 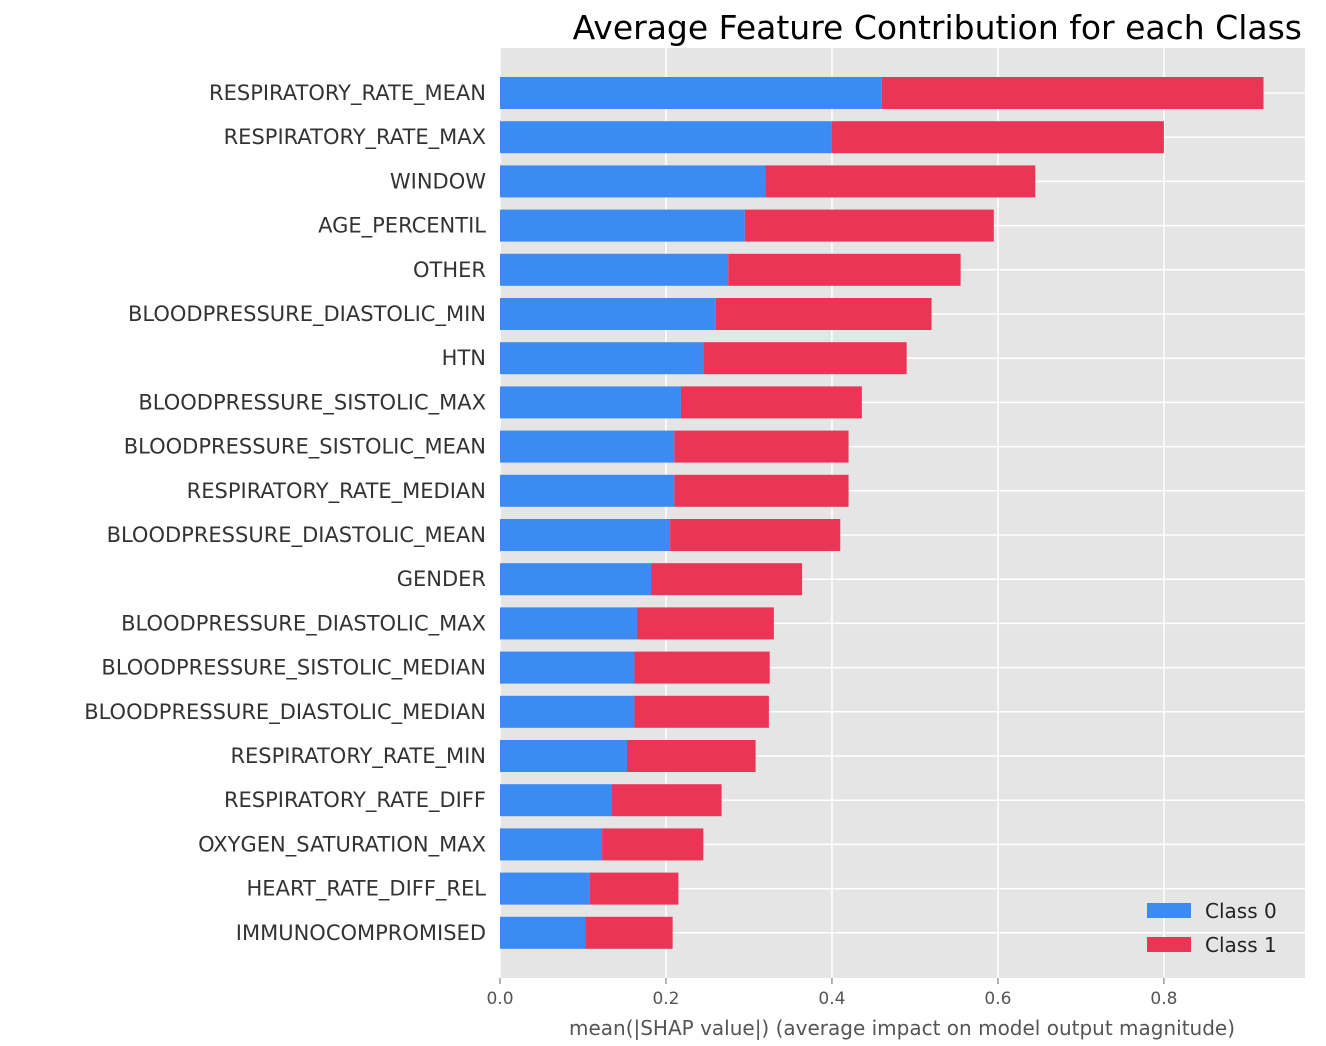 I want to click on x-axis-ticks: 0.0 0.2 0.4 0.6 0.8, so click(x=831, y=993).